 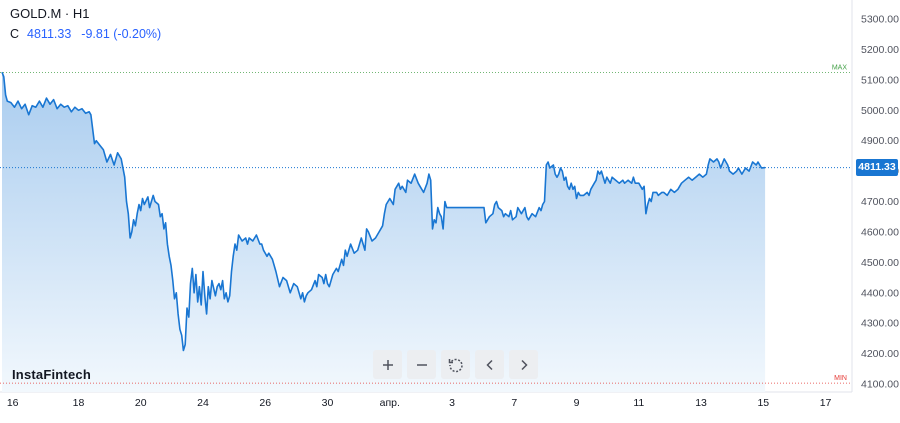 I want to click on price-change: -9.81 (-0.20%), so click(x=121, y=34).